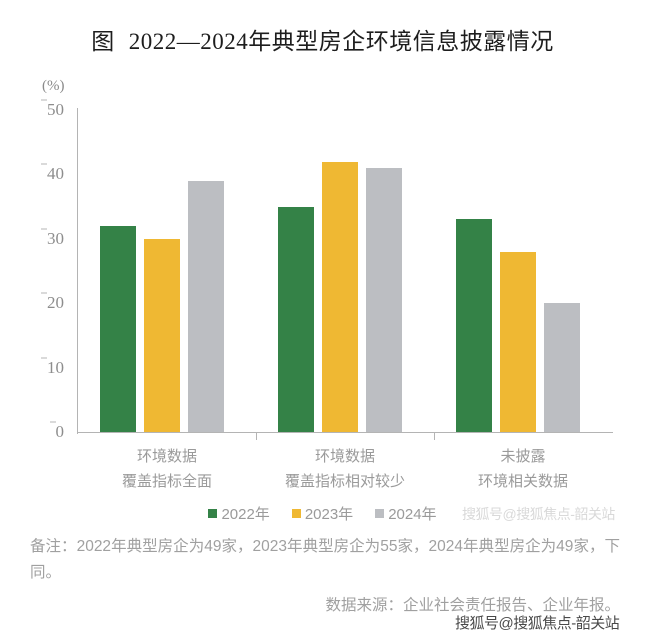 This screenshot has width=645, height=641. I want to click on bar-2022年-1, so click(296, 319).